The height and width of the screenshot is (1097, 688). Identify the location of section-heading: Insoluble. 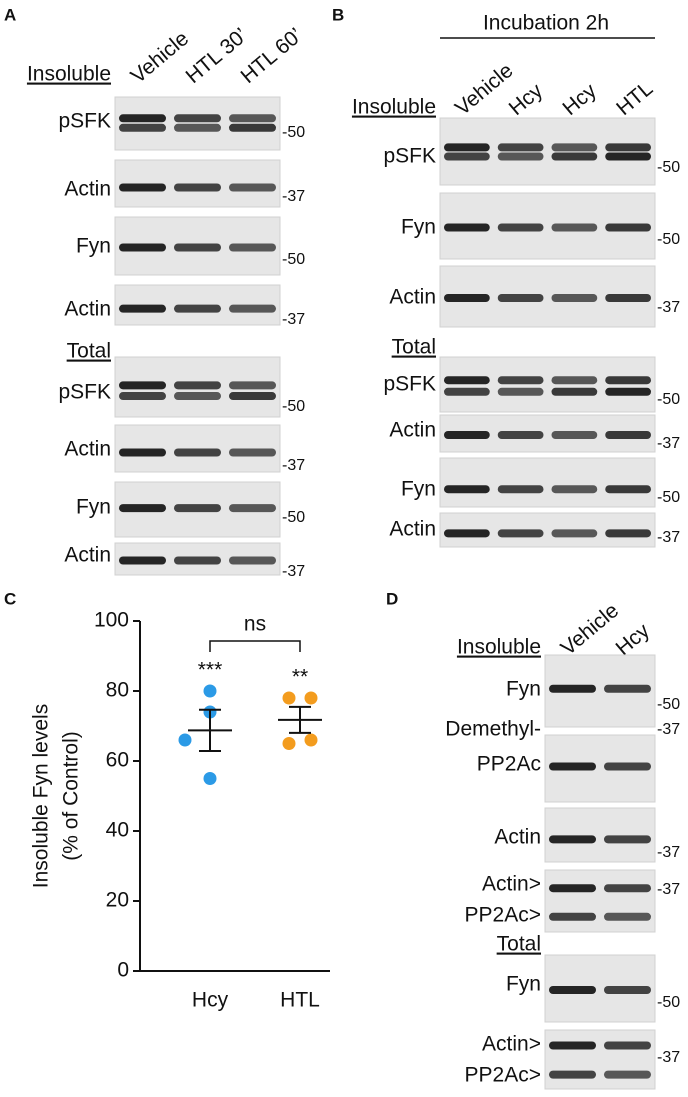
(394, 107).